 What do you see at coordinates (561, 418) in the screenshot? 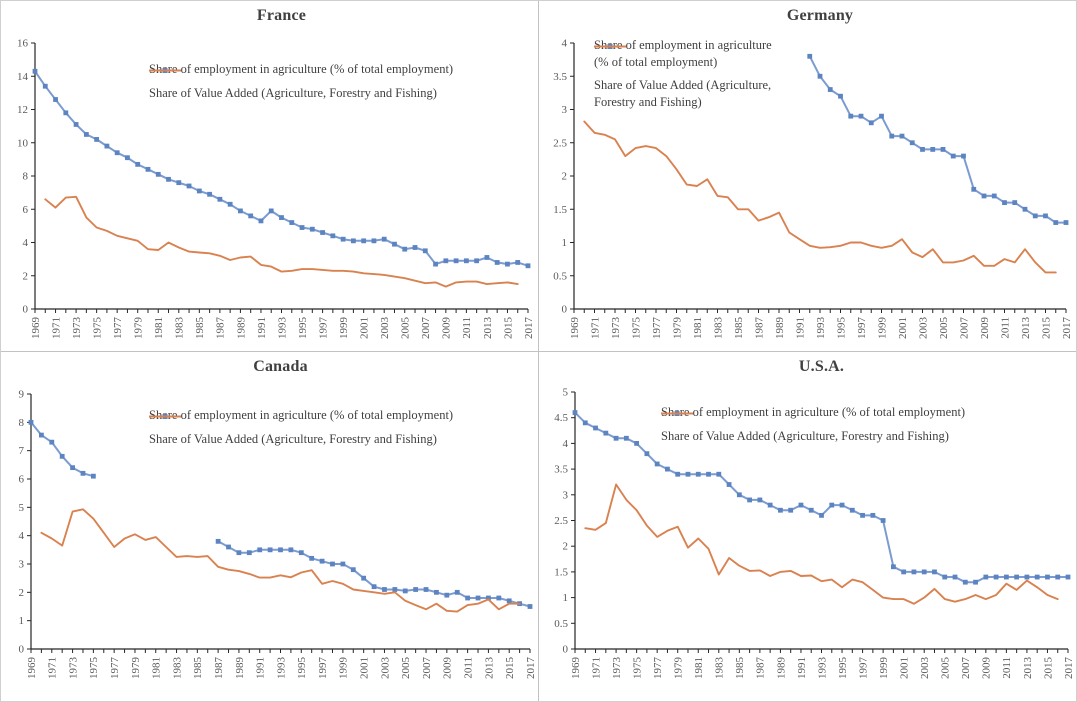
I see `svg-text: 4.5` at bounding box center [561, 418].